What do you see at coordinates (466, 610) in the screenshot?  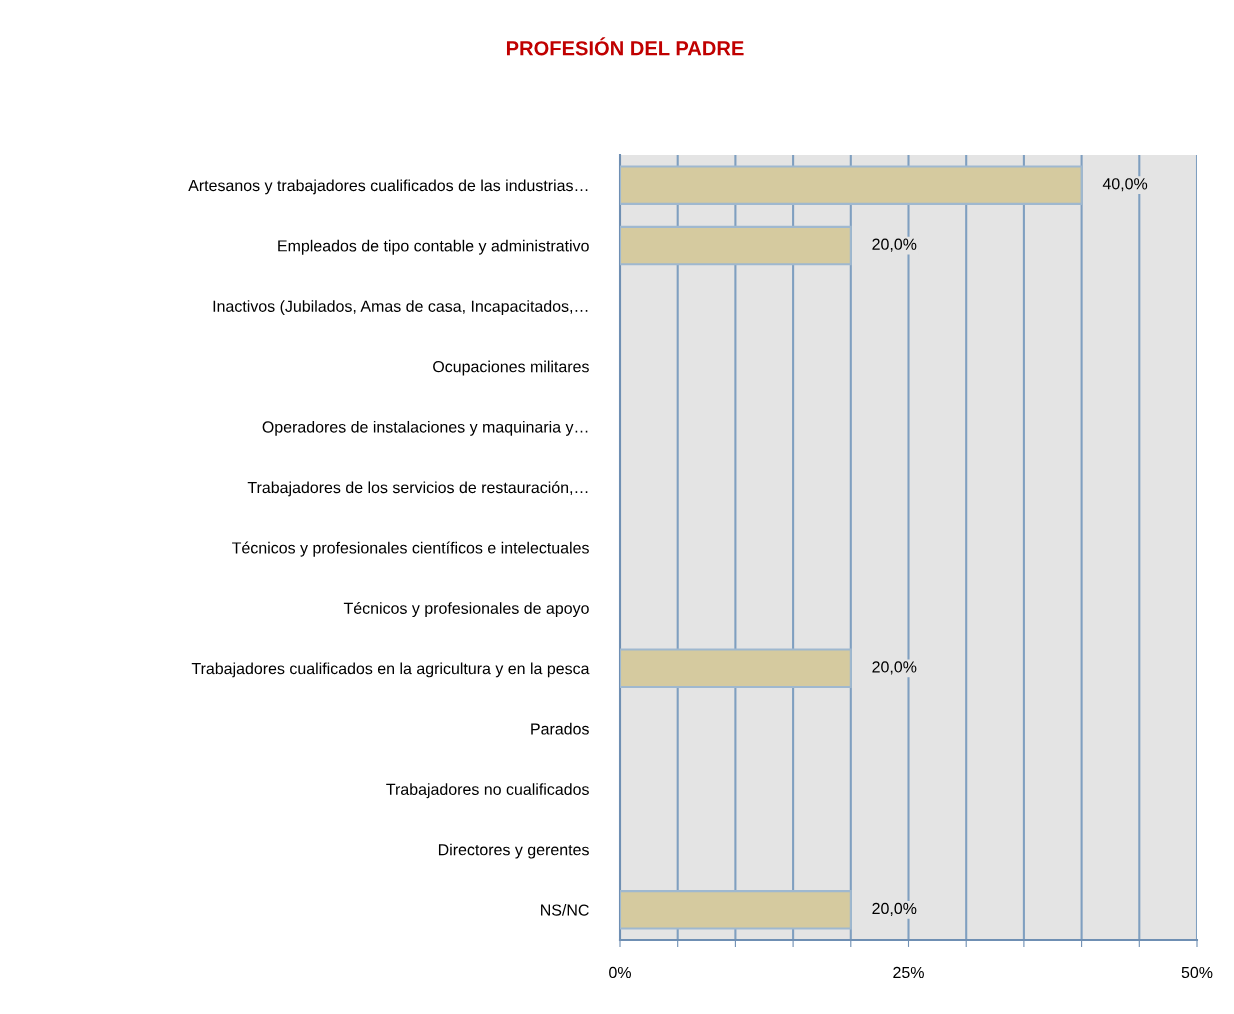 I see `y-tick-label: Técnicos y profesionales de apoyo` at bounding box center [466, 610].